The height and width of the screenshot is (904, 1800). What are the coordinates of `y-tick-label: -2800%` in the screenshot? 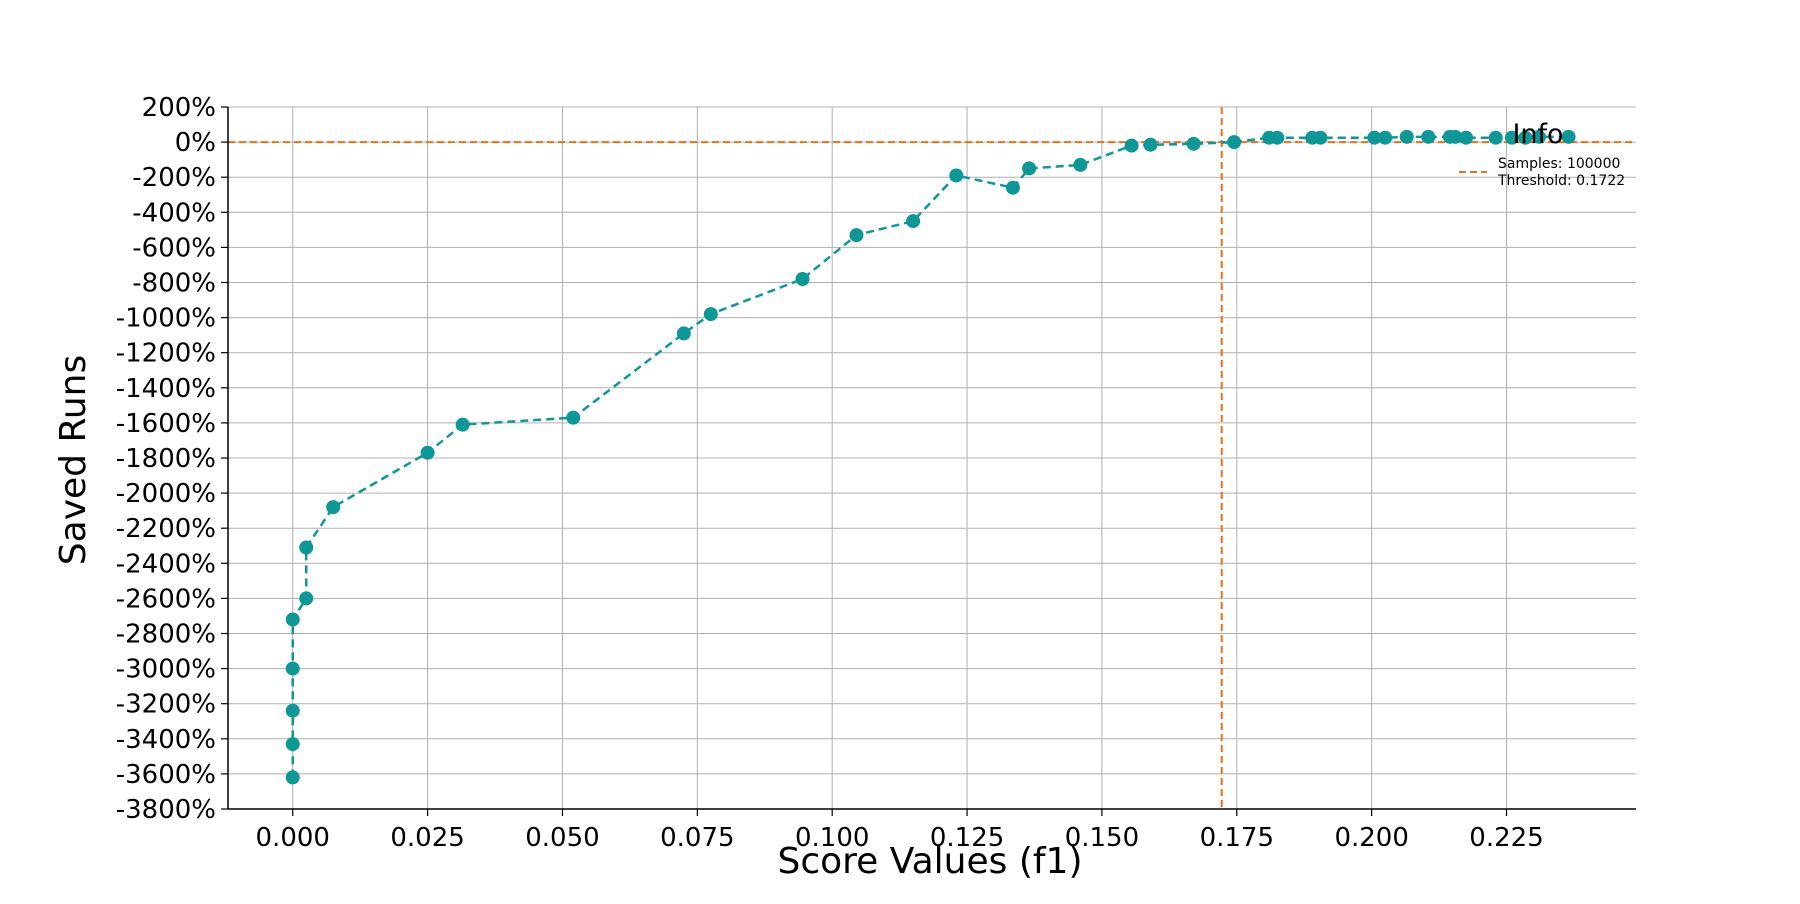 It's located at (166, 635).